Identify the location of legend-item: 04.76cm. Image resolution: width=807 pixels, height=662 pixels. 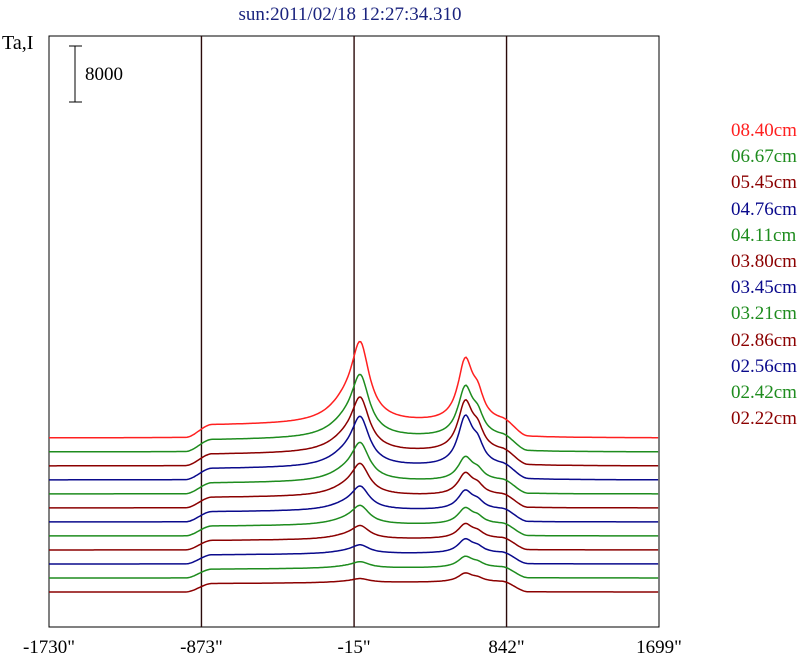
(764, 209).